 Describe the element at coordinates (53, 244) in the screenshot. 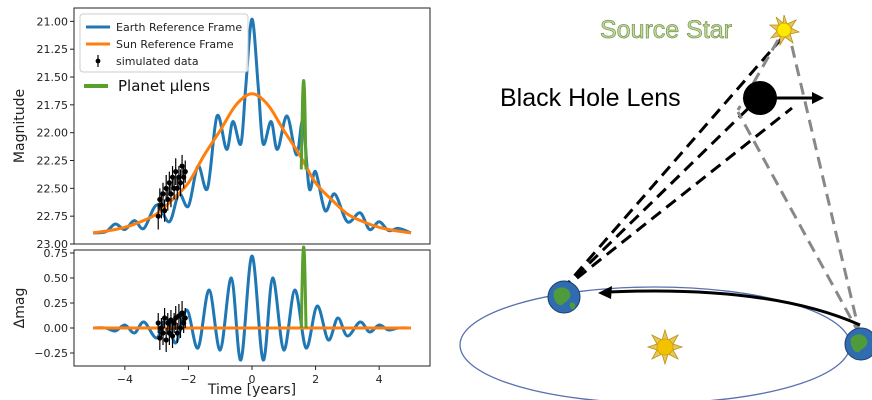

I see `y-tick-label: 23.00` at that location.